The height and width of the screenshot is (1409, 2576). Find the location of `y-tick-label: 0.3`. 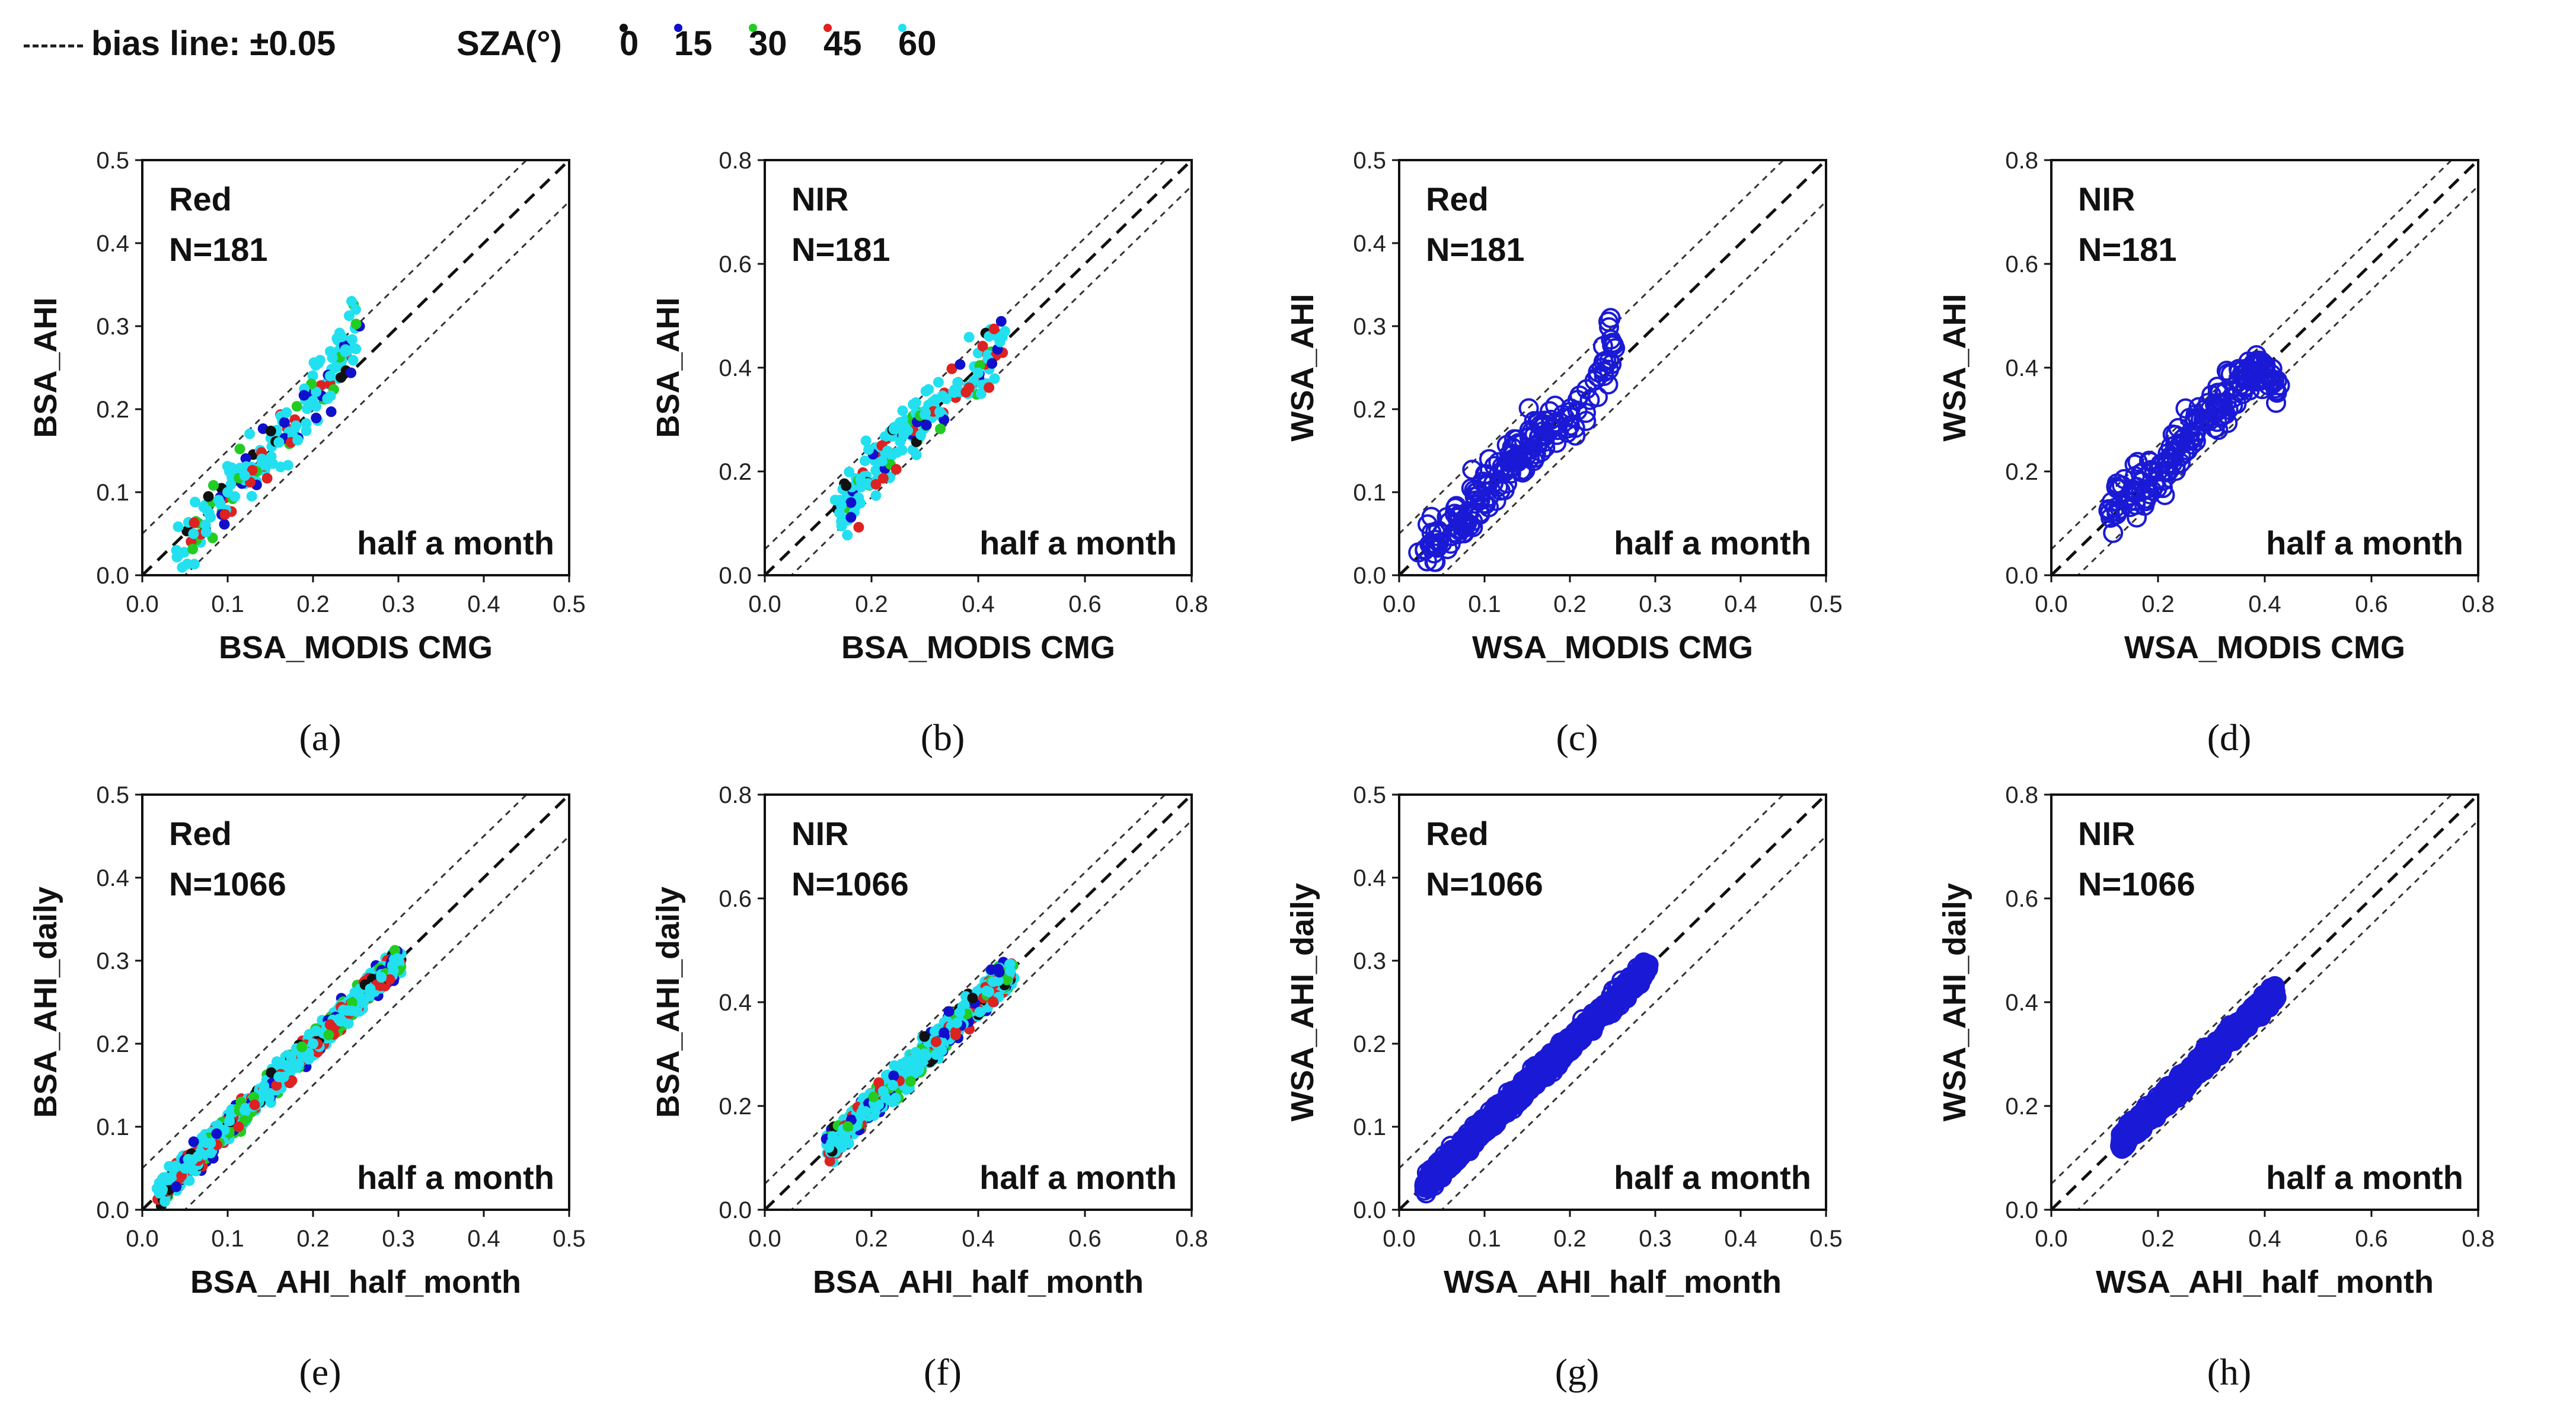

y-tick-label: 0.3 is located at coordinates (1369, 327).